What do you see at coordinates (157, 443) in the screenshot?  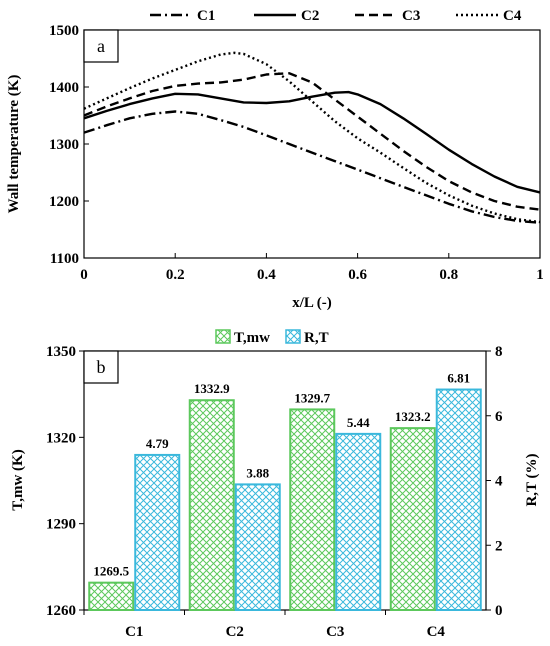 I see `data-label-r-t-c1: 4.79` at bounding box center [157, 443].